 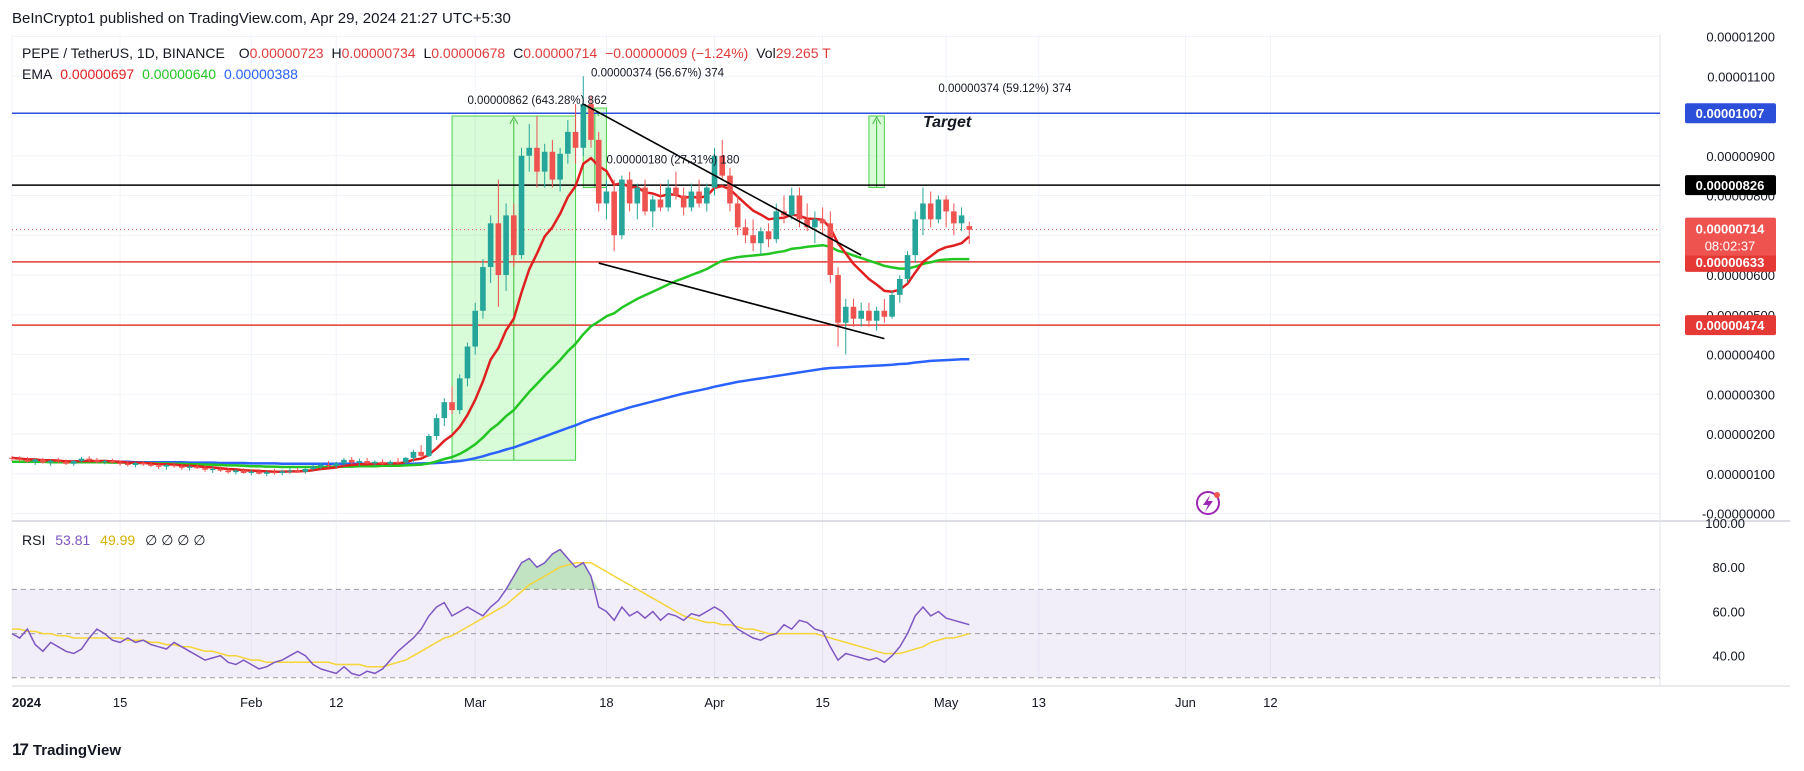 I want to click on rsi-ma-value: 49.99, so click(x=118, y=540).